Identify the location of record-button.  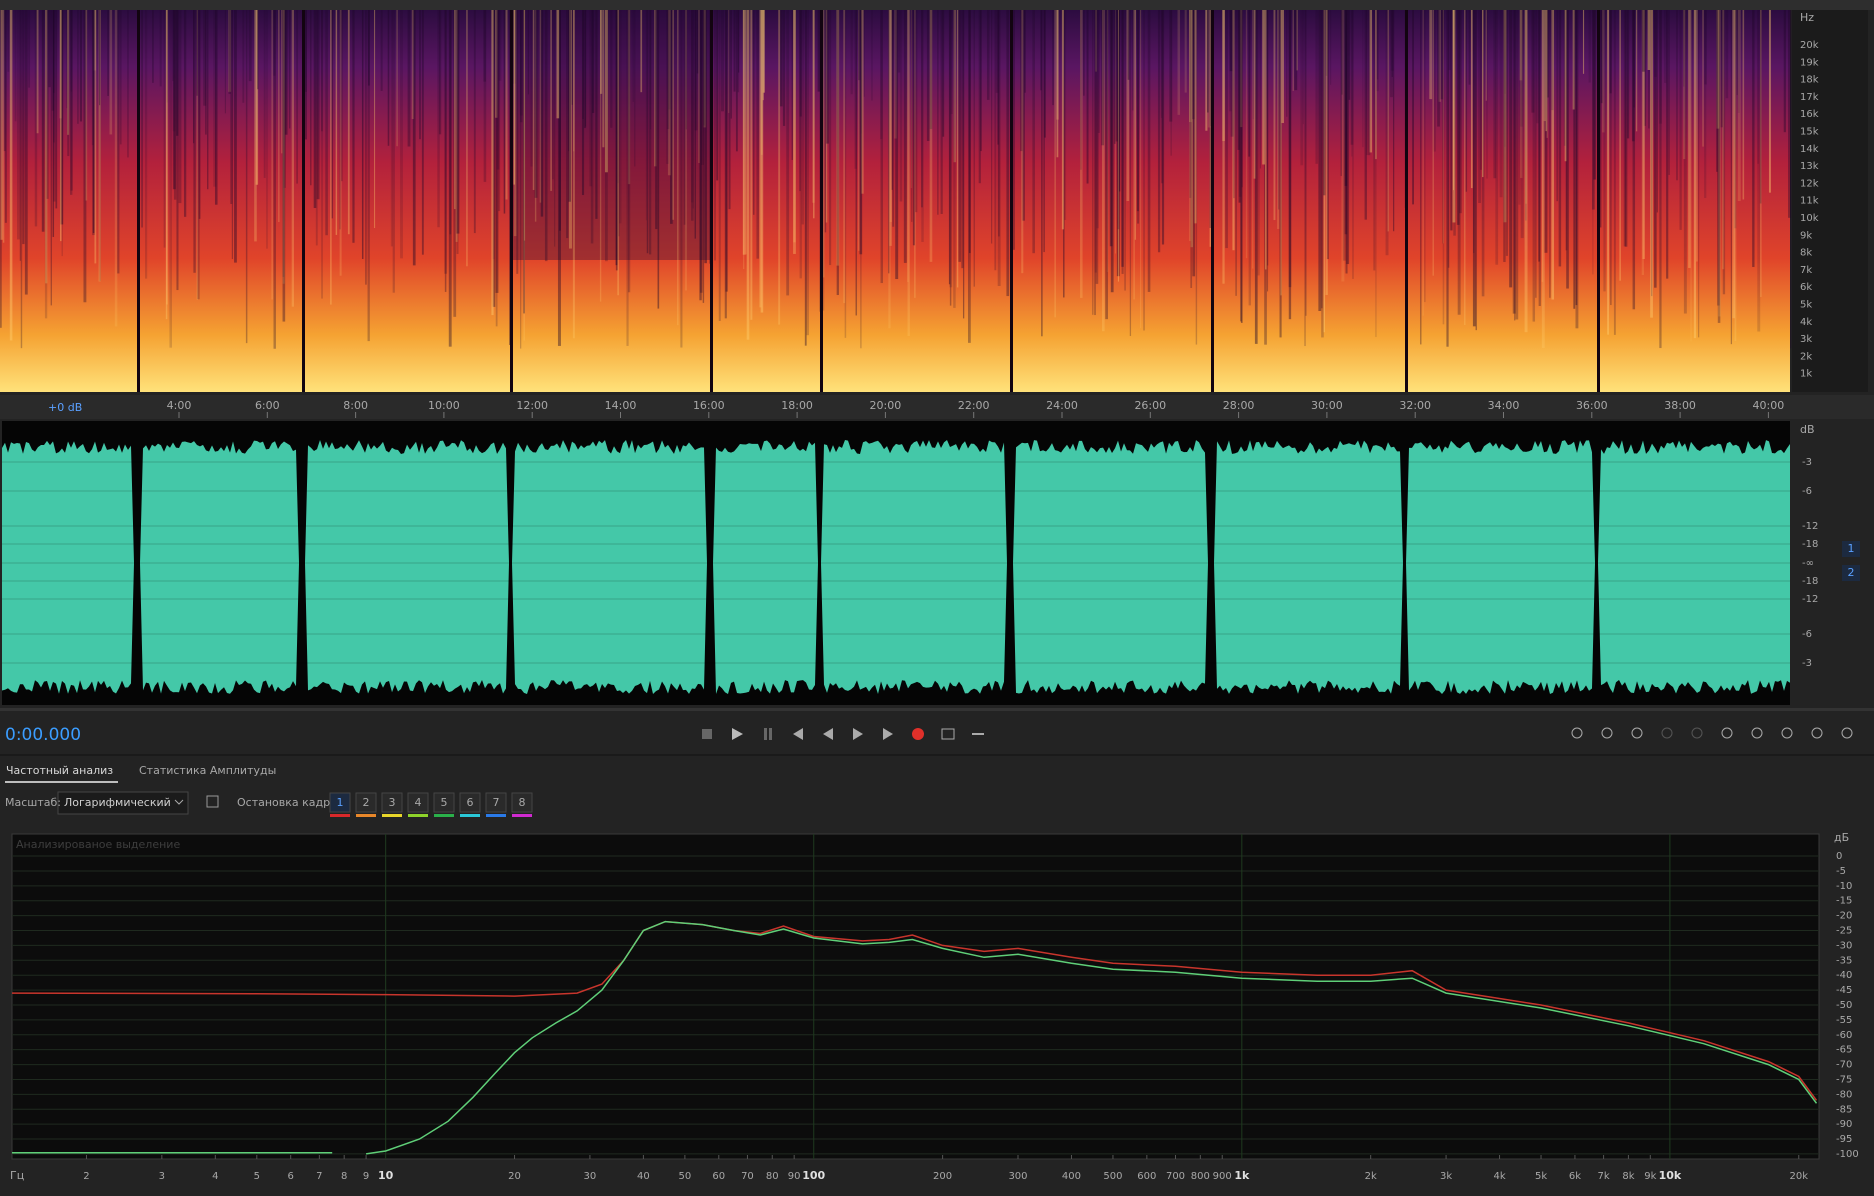
(918, 734).